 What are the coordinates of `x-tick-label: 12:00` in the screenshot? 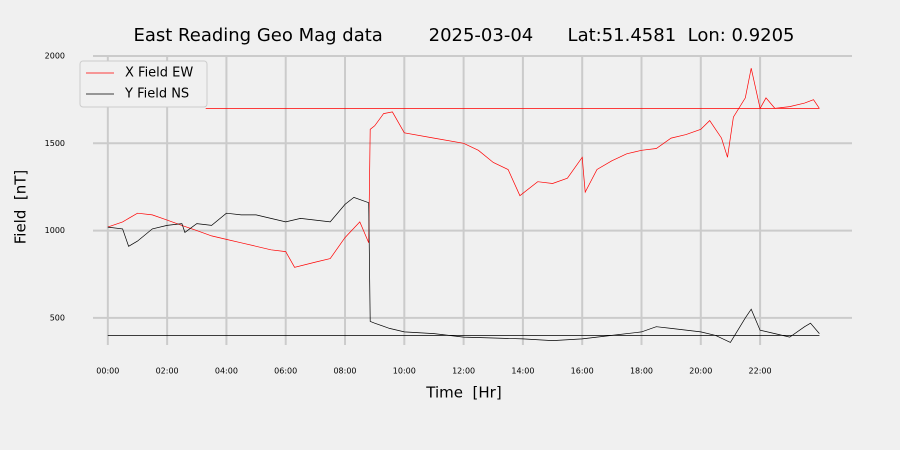 It's located at (463, 371).